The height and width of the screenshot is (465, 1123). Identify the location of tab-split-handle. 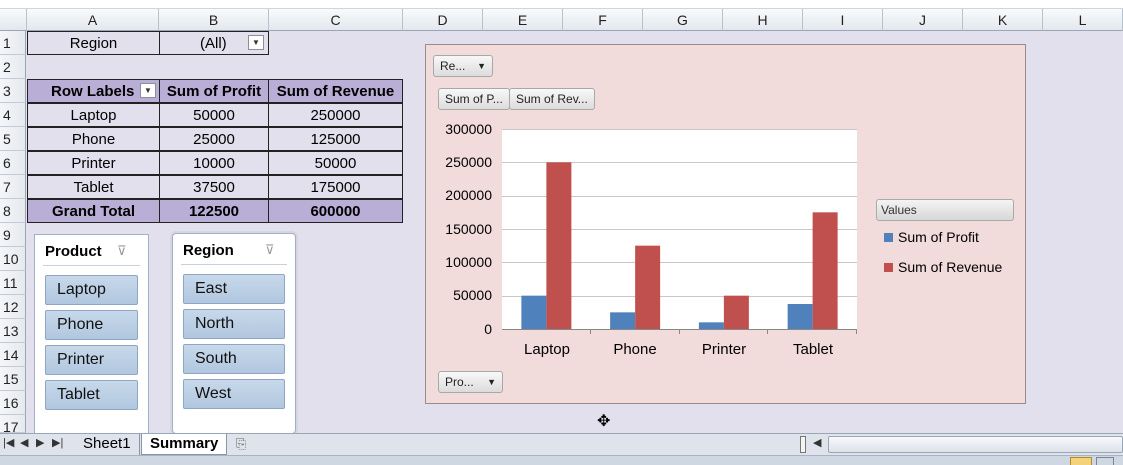
(803, 444).